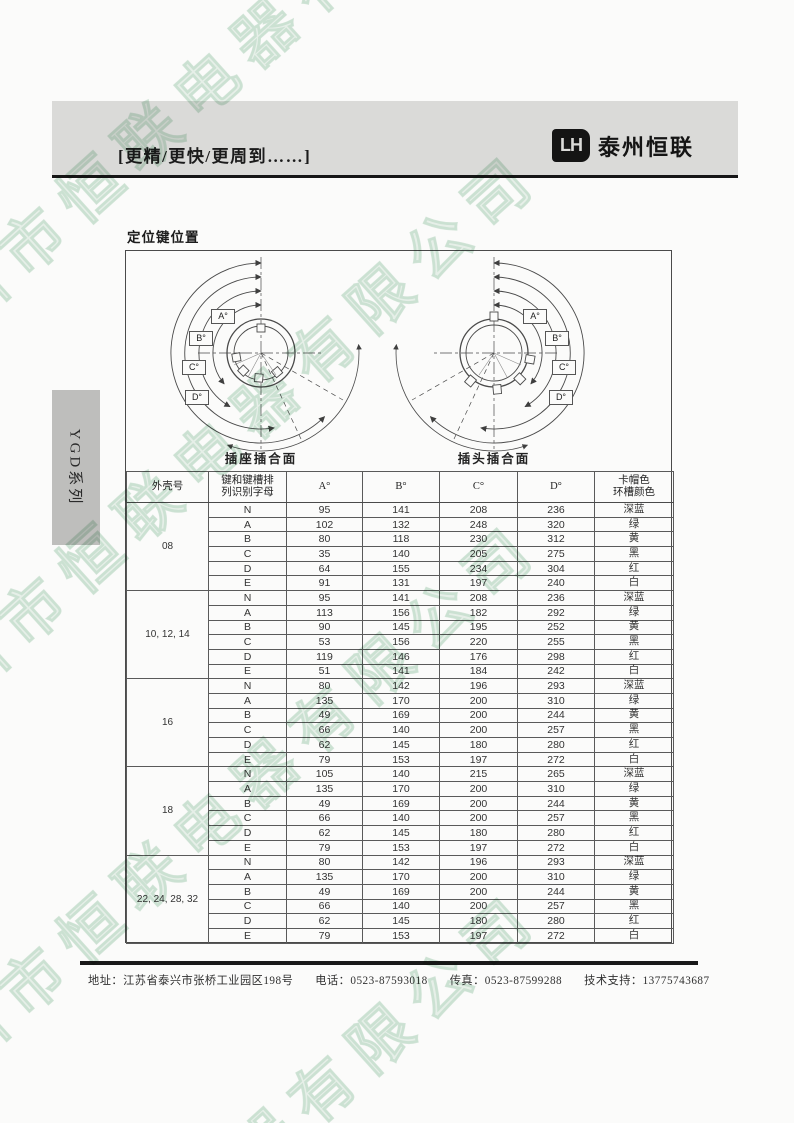  I want to click on brand-wordmark: 泰州恒联, so click(646, 147).